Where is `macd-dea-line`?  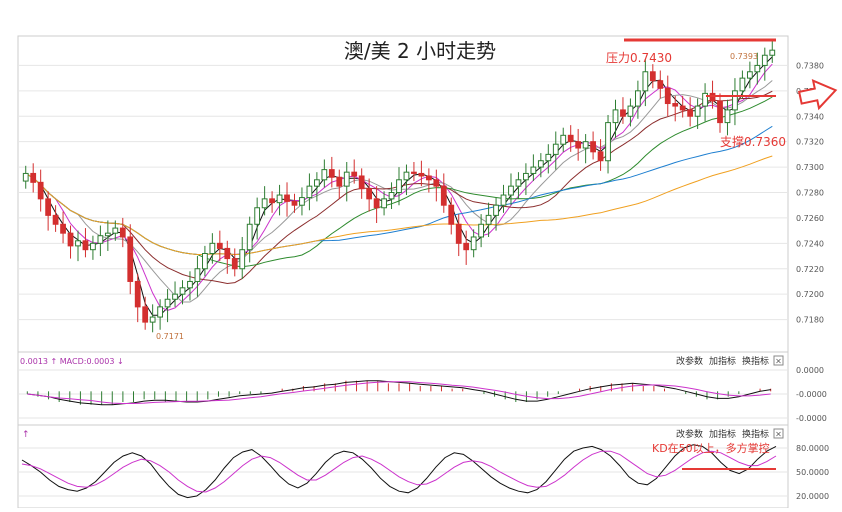 macd-dea-line is located at coordinates (399, 392).